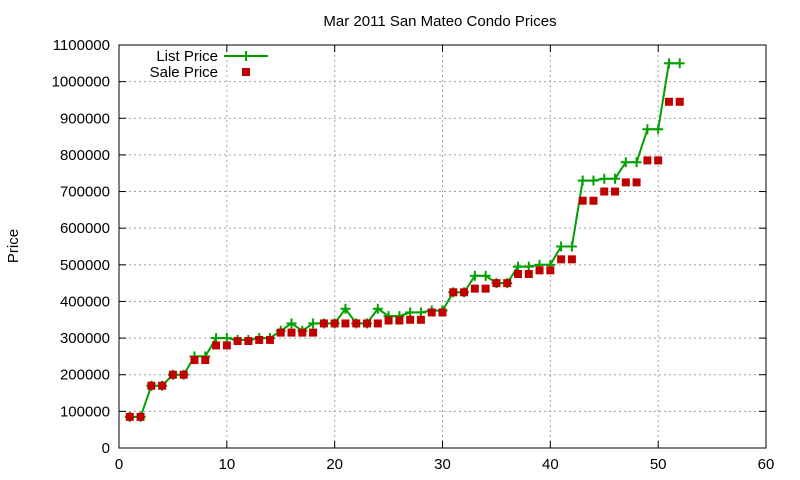 This screenshot has height=480, width=800. I want to click on y-tick-label: 1000000, so click(81, 82).